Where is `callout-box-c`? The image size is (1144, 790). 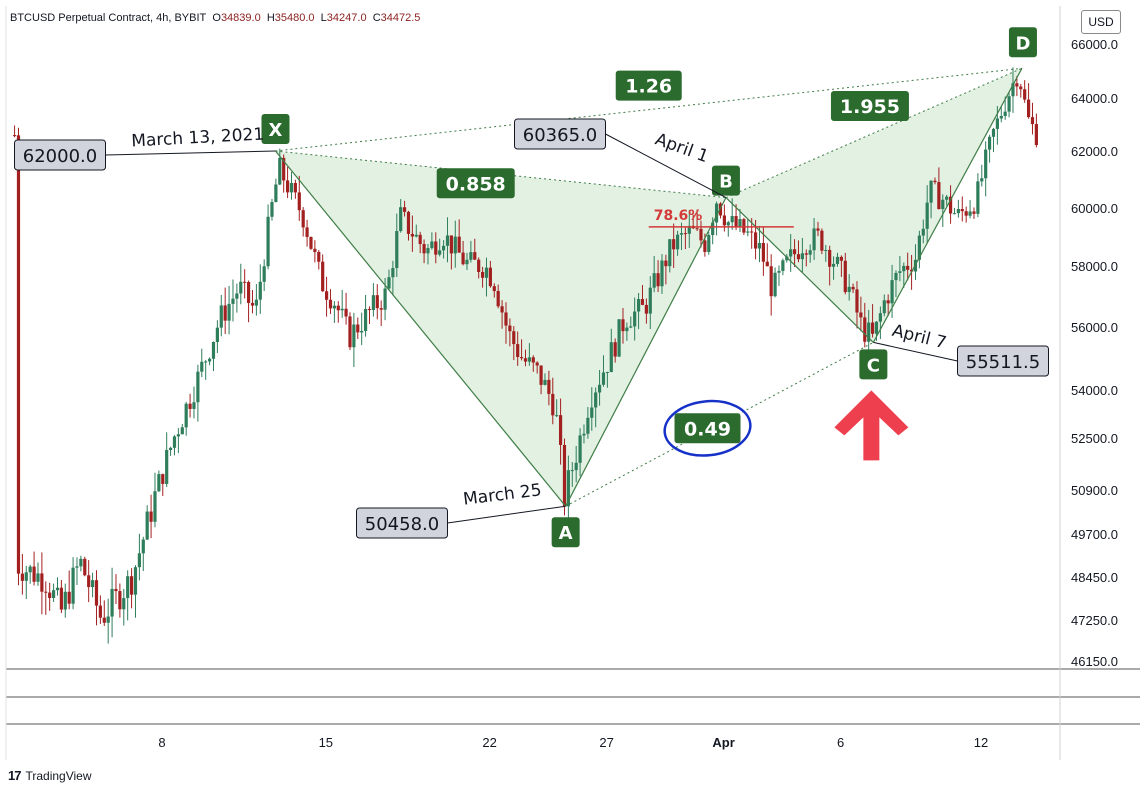
callout-box-c is located at coordinates (1003, 361).